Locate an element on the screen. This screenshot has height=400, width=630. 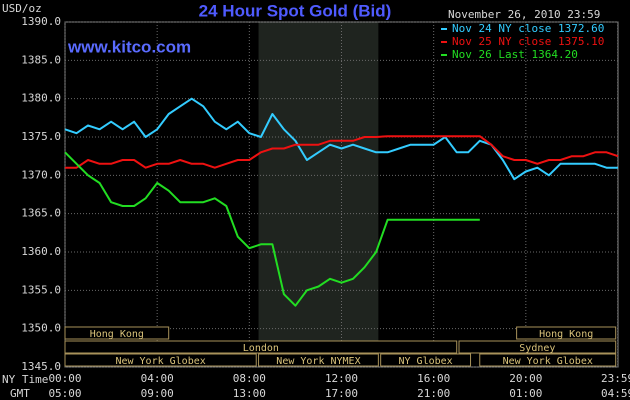
y-tick-label: 1385.0 is located at coordinates (41, 59).